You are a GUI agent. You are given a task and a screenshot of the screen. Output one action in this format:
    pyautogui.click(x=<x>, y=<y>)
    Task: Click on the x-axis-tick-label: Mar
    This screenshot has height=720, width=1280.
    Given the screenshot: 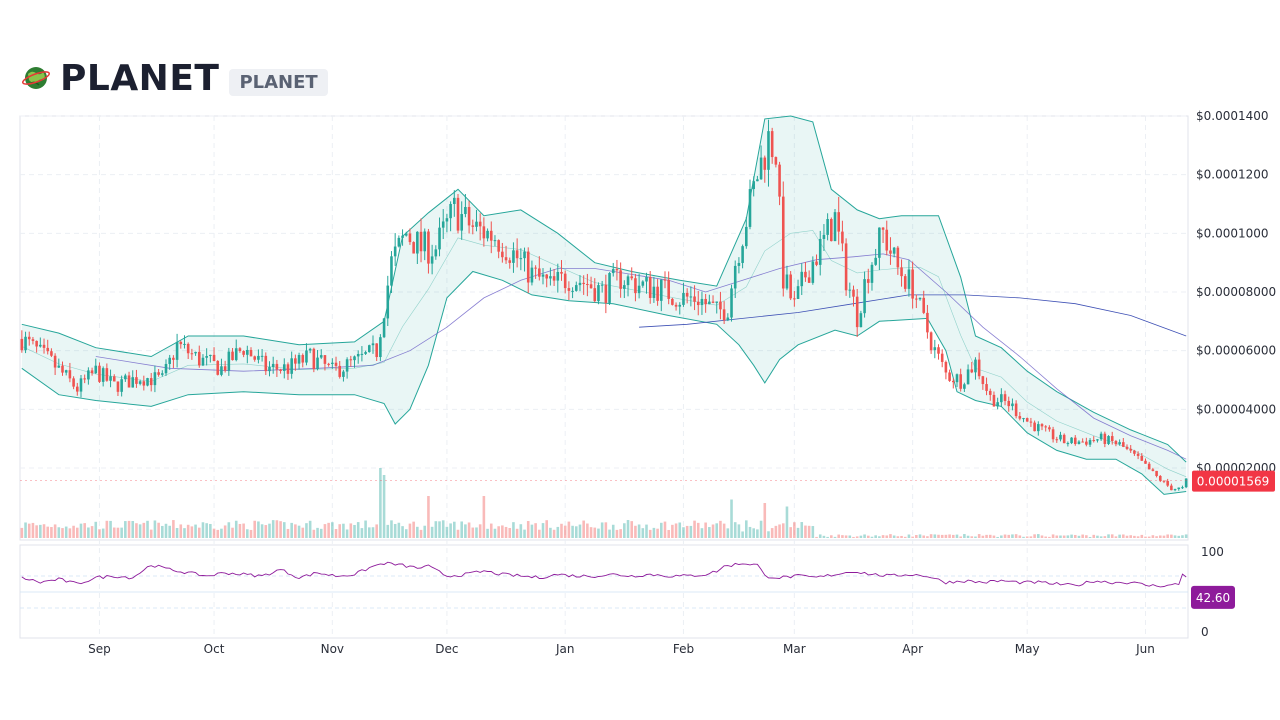 What is the action you would take?
    pyautogui.click(x=794, y=649)
    